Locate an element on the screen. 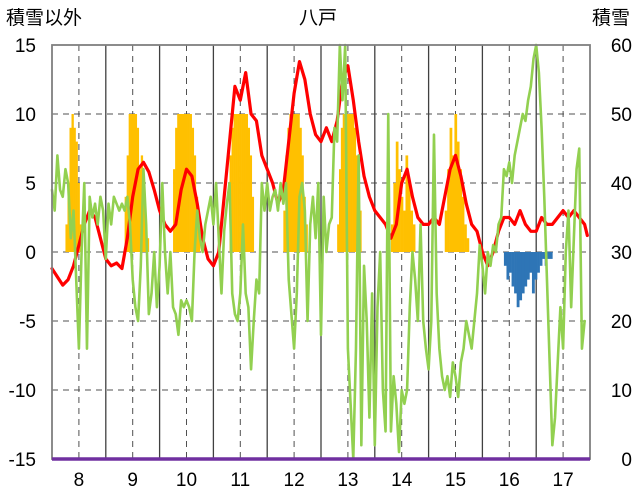  y-tick-label-right: 50 is located at coordinates (621, 115).